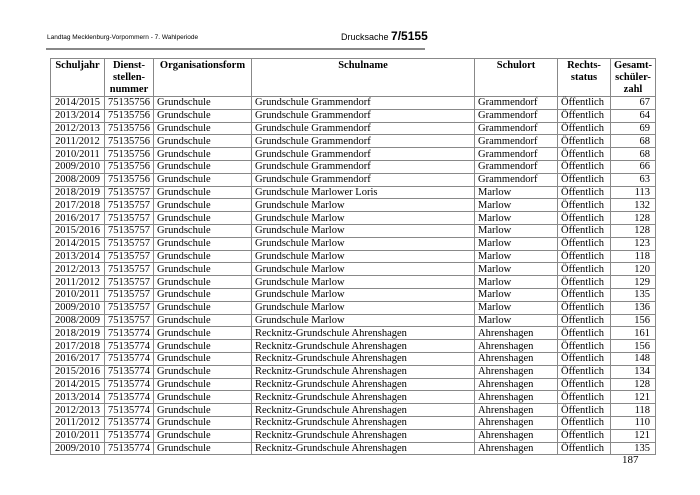 This screenshot has height=495, width=700. I want to click on cell-gesamtschuelerzahl: 148, so click(633, 358).